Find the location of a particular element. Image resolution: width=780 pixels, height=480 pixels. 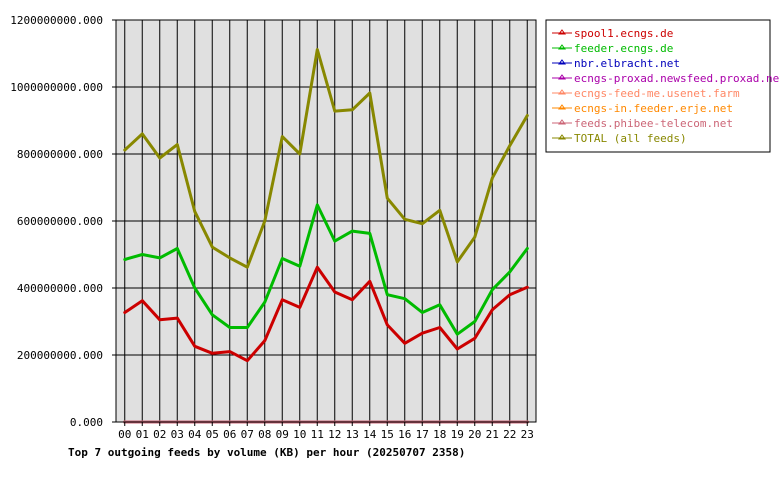

x-tick-label: 09 is located at coordinates (282, 434).